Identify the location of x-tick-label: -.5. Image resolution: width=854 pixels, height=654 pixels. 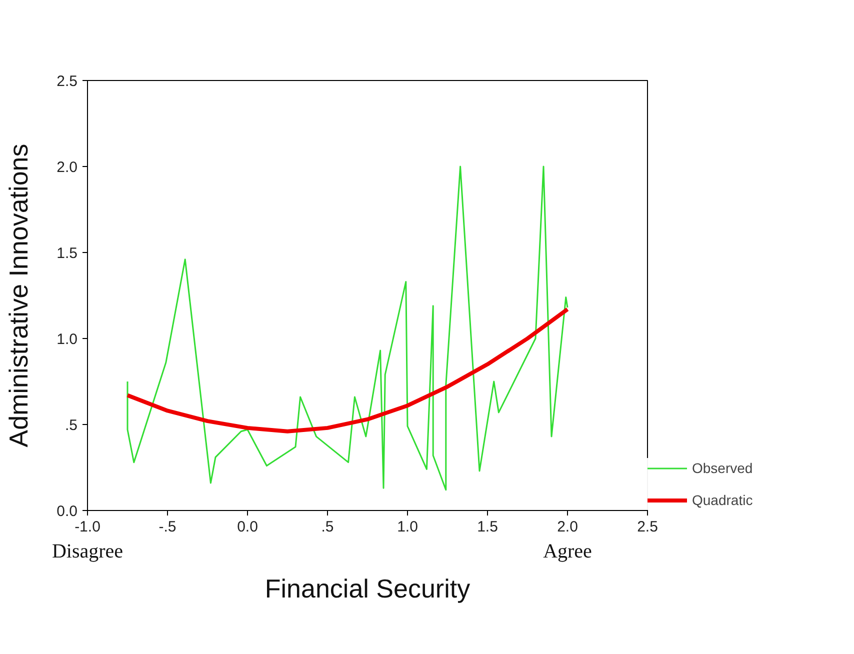
(167, 527).